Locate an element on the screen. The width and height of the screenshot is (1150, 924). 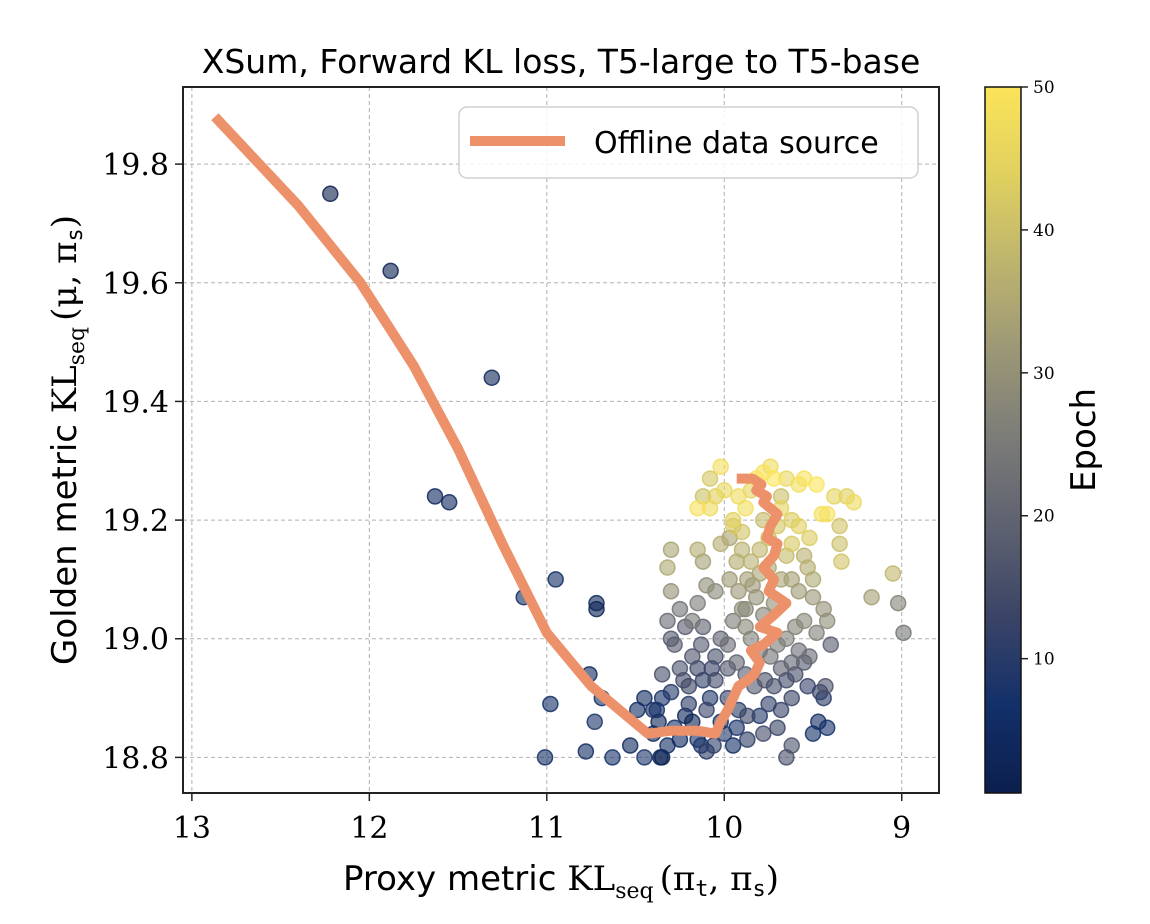
x-axis-ticks: 13 12 11 10 9 is located at coordinates (542, 819).